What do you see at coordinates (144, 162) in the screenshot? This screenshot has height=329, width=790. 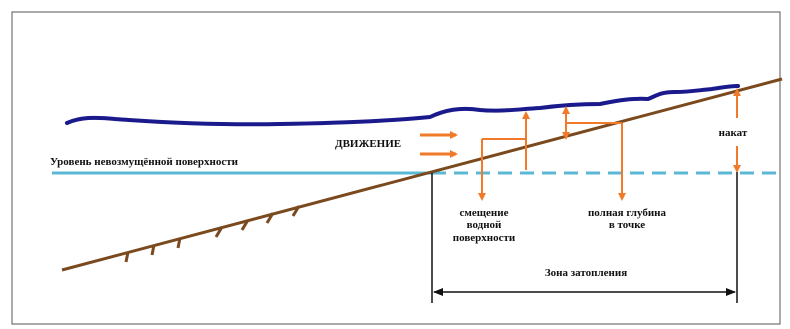 I see `undisturbed-level-label: Уровень невозмущённой поверхности` at bounding box center [144, 162].